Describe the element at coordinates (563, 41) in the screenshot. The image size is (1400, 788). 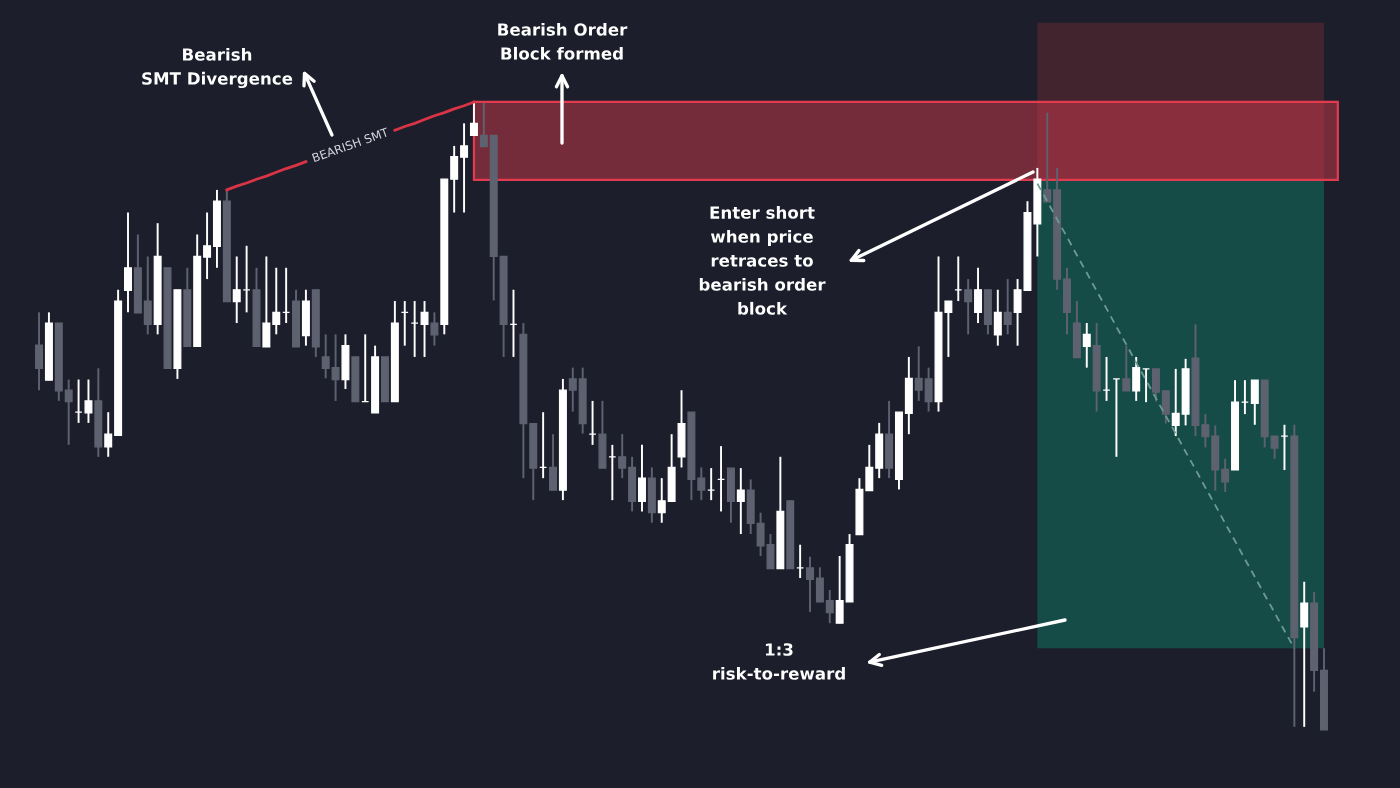
I see `text: Bearish Order Block formed` at that location.